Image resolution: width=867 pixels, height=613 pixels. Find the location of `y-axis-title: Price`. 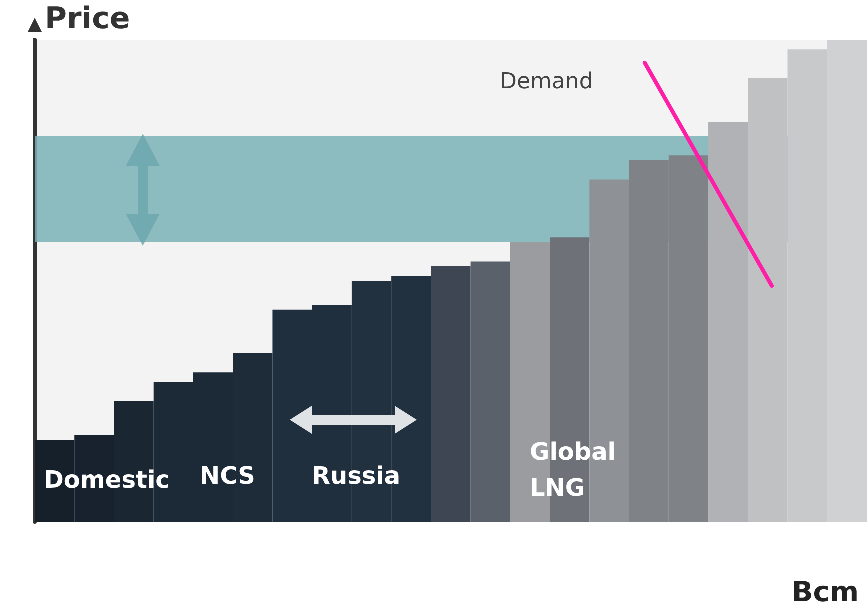

y-axis-title: Price is located at coordinates (87, 19).